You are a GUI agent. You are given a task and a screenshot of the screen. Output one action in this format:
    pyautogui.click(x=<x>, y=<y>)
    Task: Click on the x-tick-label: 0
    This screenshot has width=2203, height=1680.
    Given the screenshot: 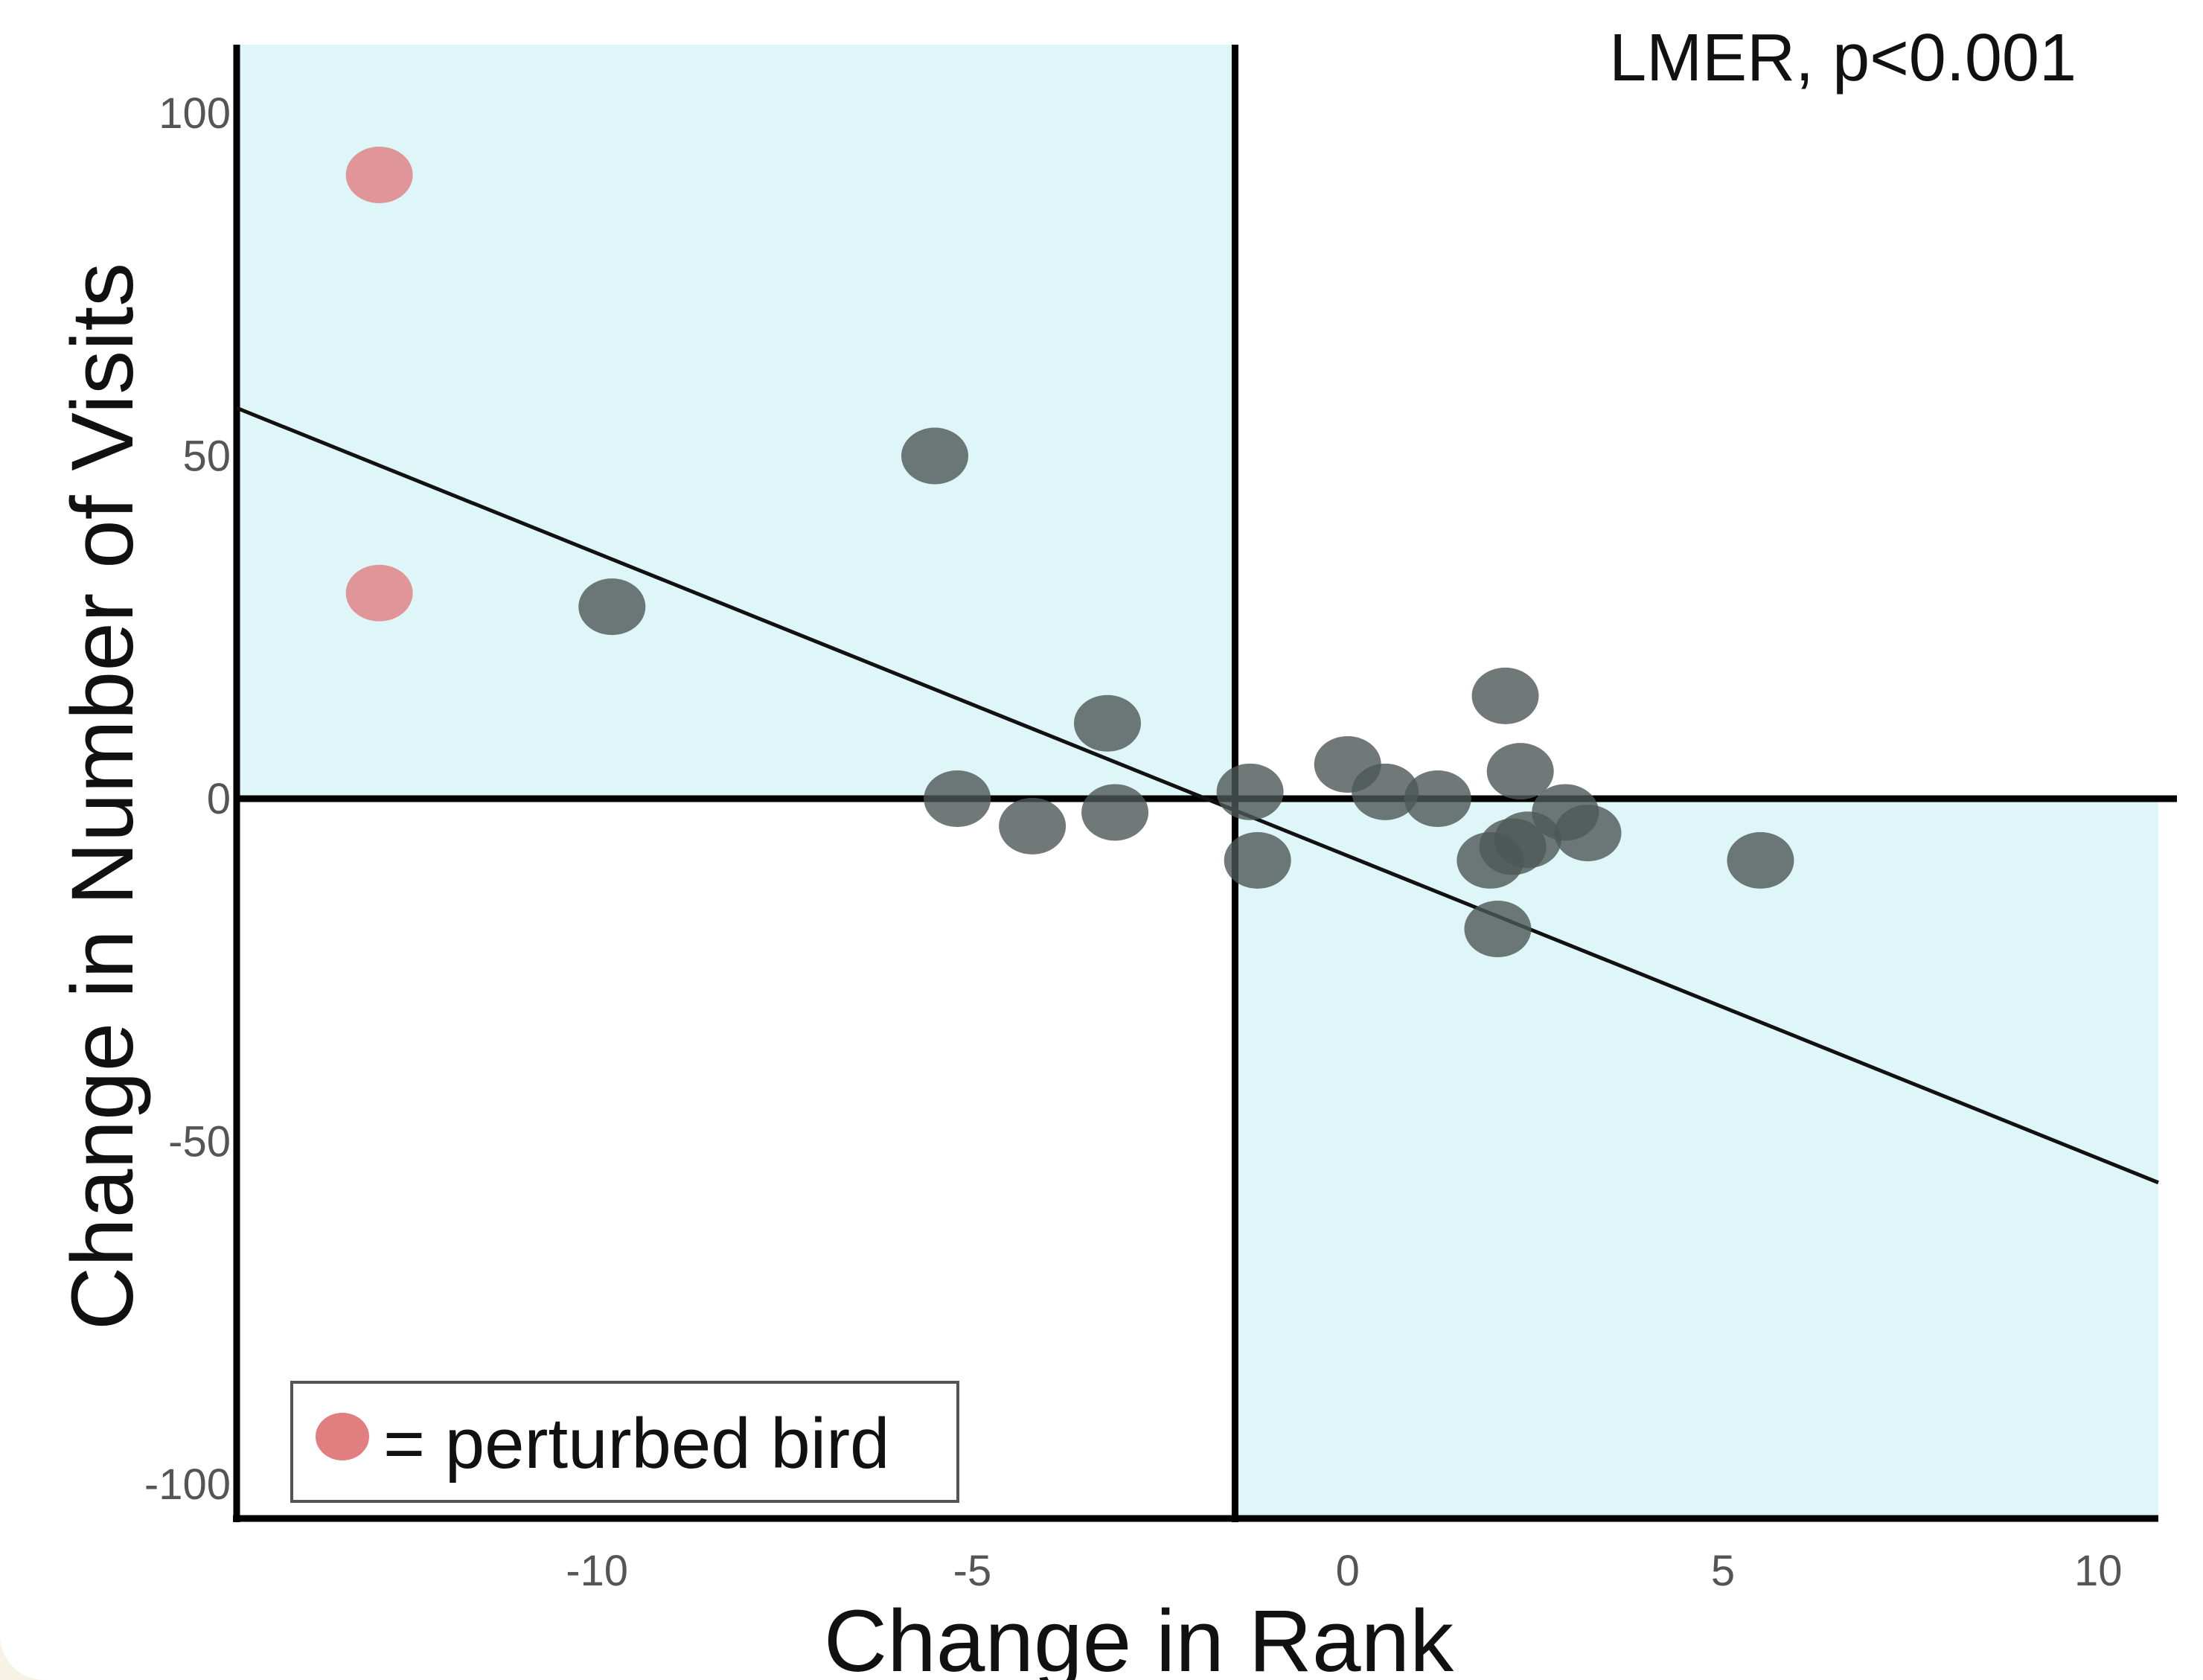 What is the action you would take?
    pyautogui.click(x=1348, y=1571)
    